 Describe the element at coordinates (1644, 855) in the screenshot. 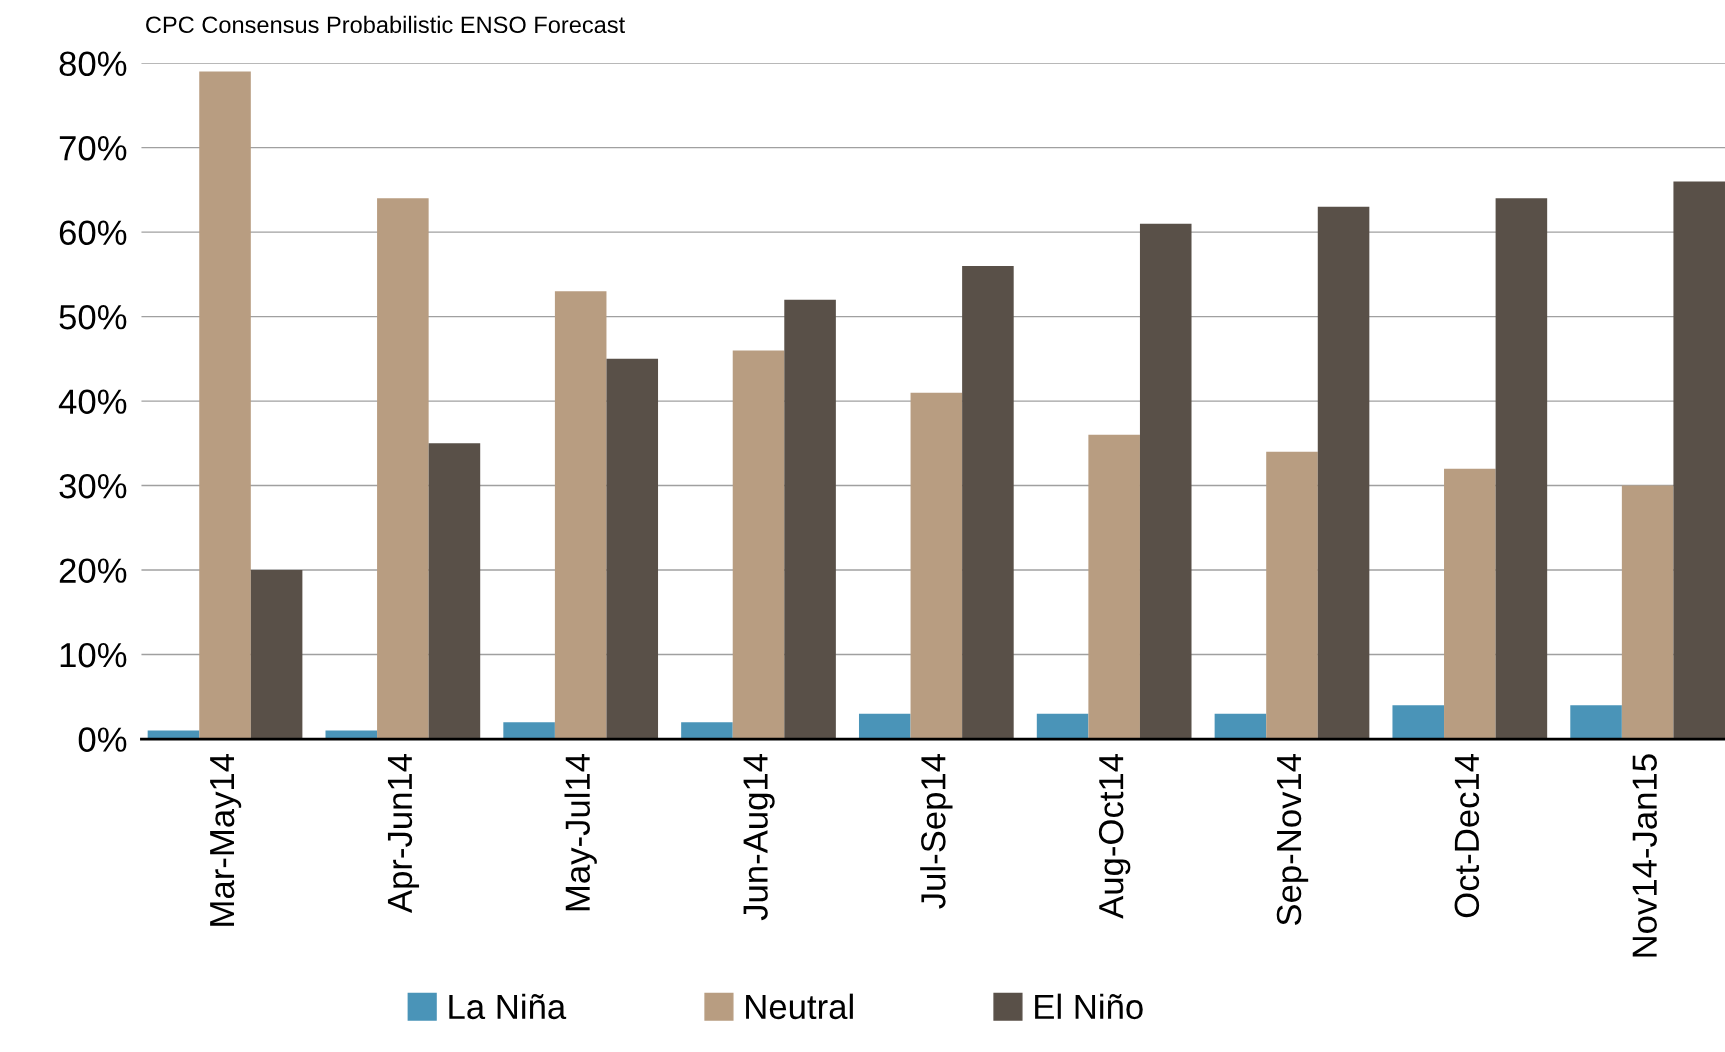

I see `x-tick-label: Nov14-Jan15` at that location.